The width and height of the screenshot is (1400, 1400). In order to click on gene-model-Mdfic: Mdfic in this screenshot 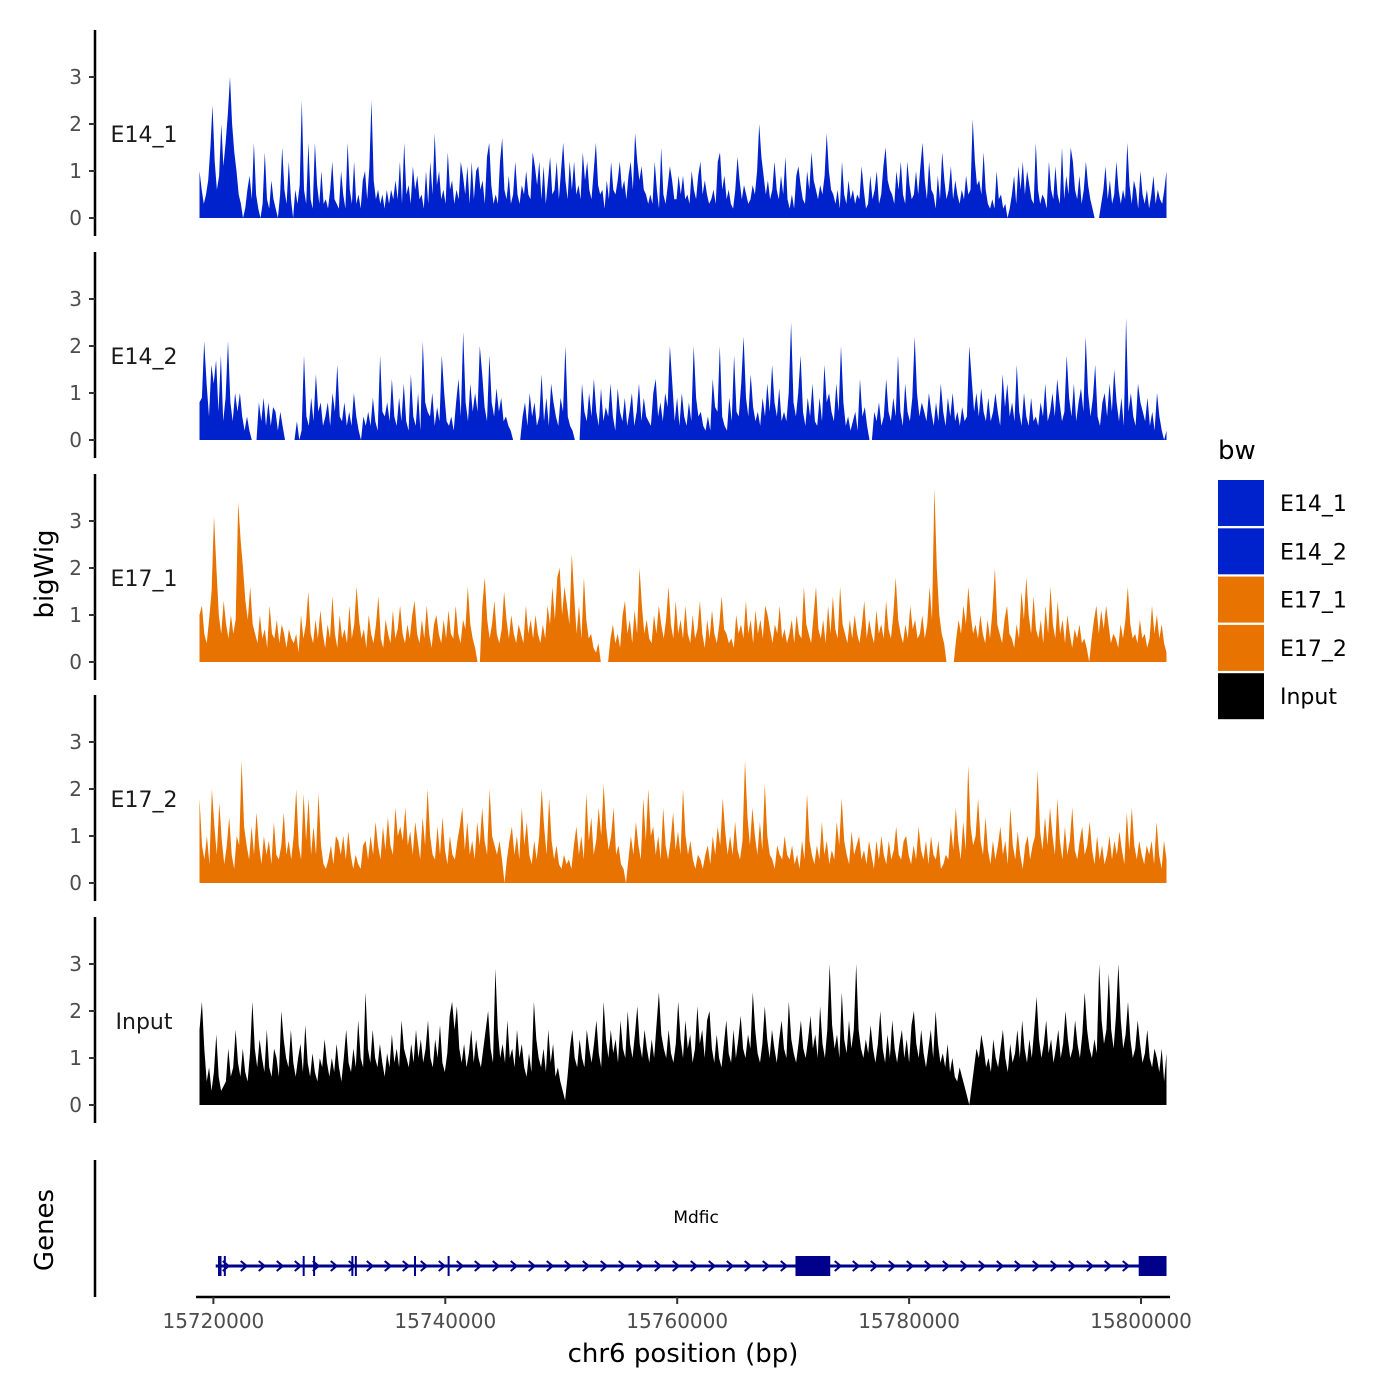, I will do `click(691, 1242)`.